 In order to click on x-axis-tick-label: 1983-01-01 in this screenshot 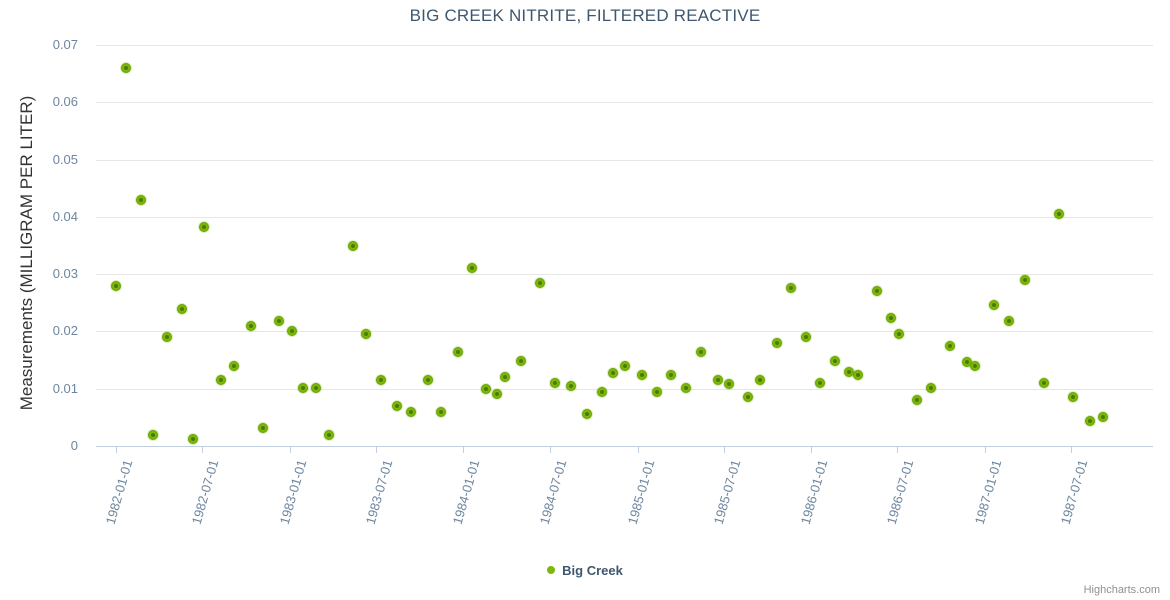, I will do `click(293, 492)`.